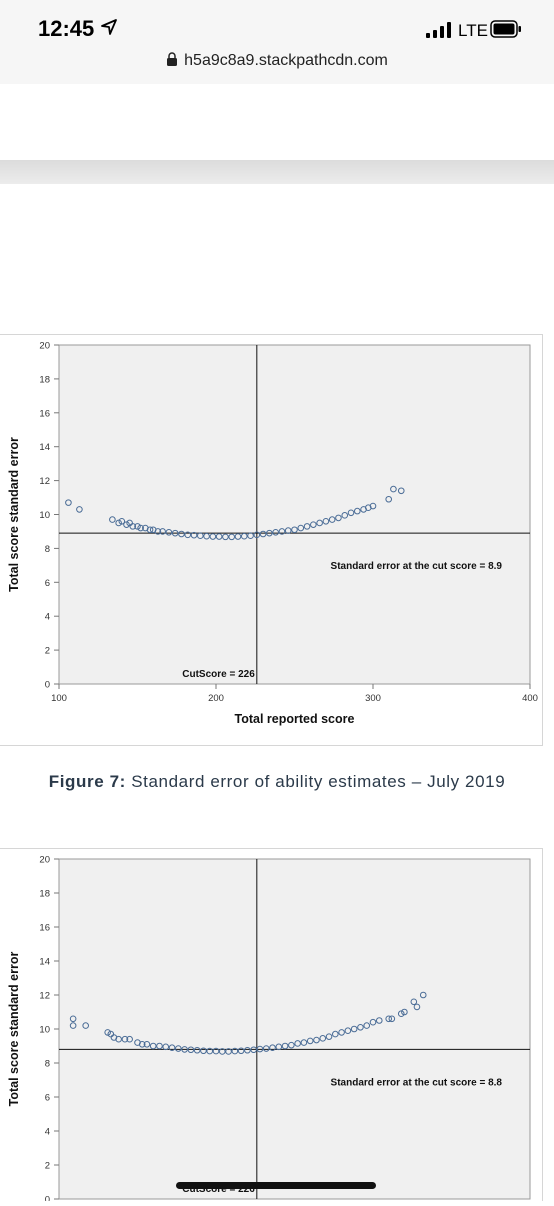  I want to click on x-tick-label: 400, so click(530, 698).